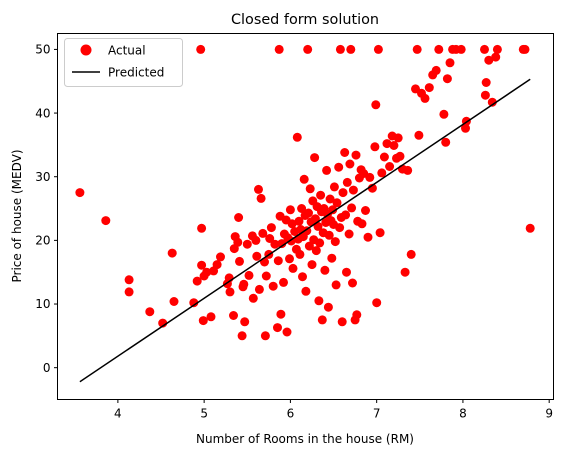 The width and height of the screenshot is (563, 455). I want to click on y-tick-label: 50, so click(42, 50).